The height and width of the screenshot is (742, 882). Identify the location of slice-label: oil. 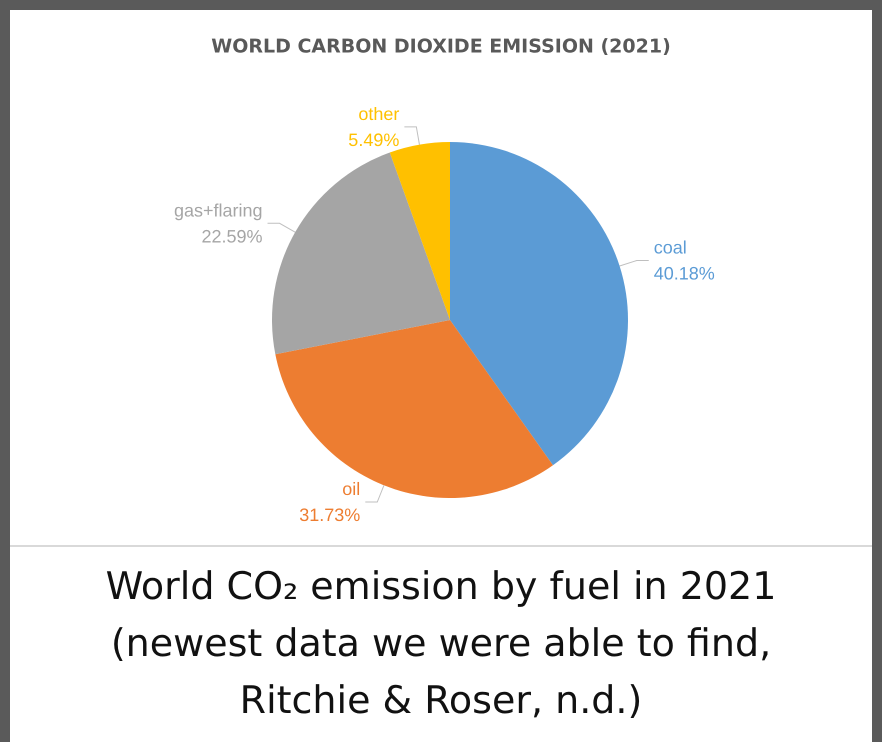
(351, 489).